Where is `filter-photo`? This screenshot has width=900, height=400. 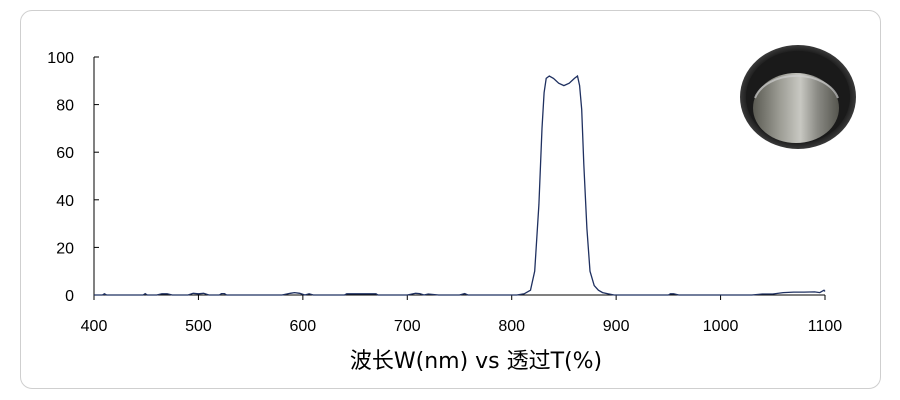 filter-photo is located at coordinates (798, 97).